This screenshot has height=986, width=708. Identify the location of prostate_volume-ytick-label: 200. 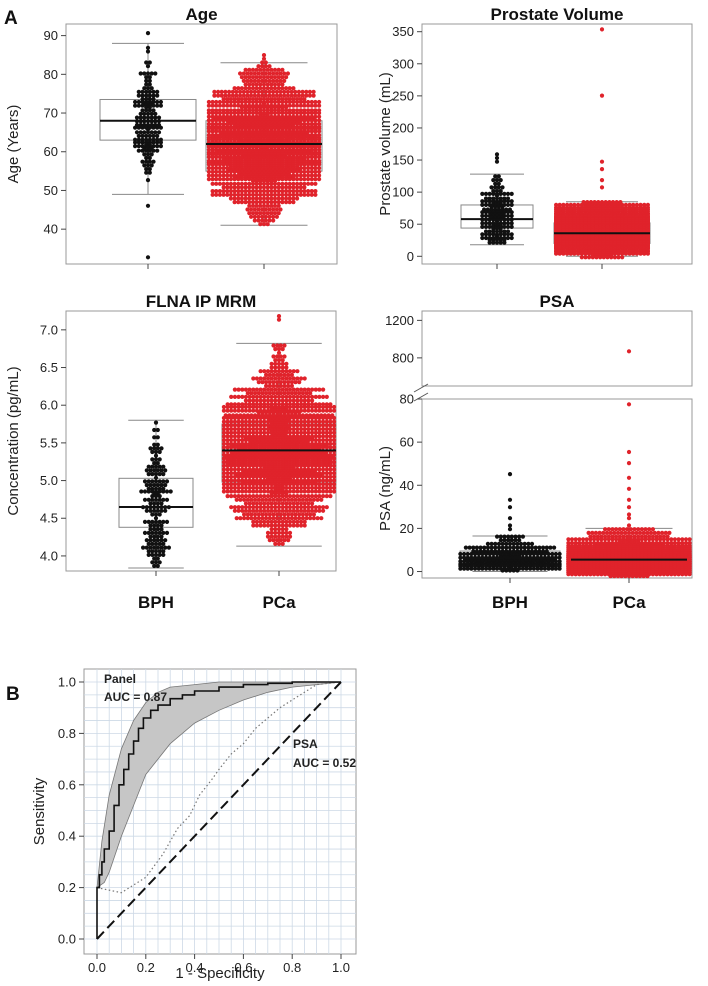
(403, 127).